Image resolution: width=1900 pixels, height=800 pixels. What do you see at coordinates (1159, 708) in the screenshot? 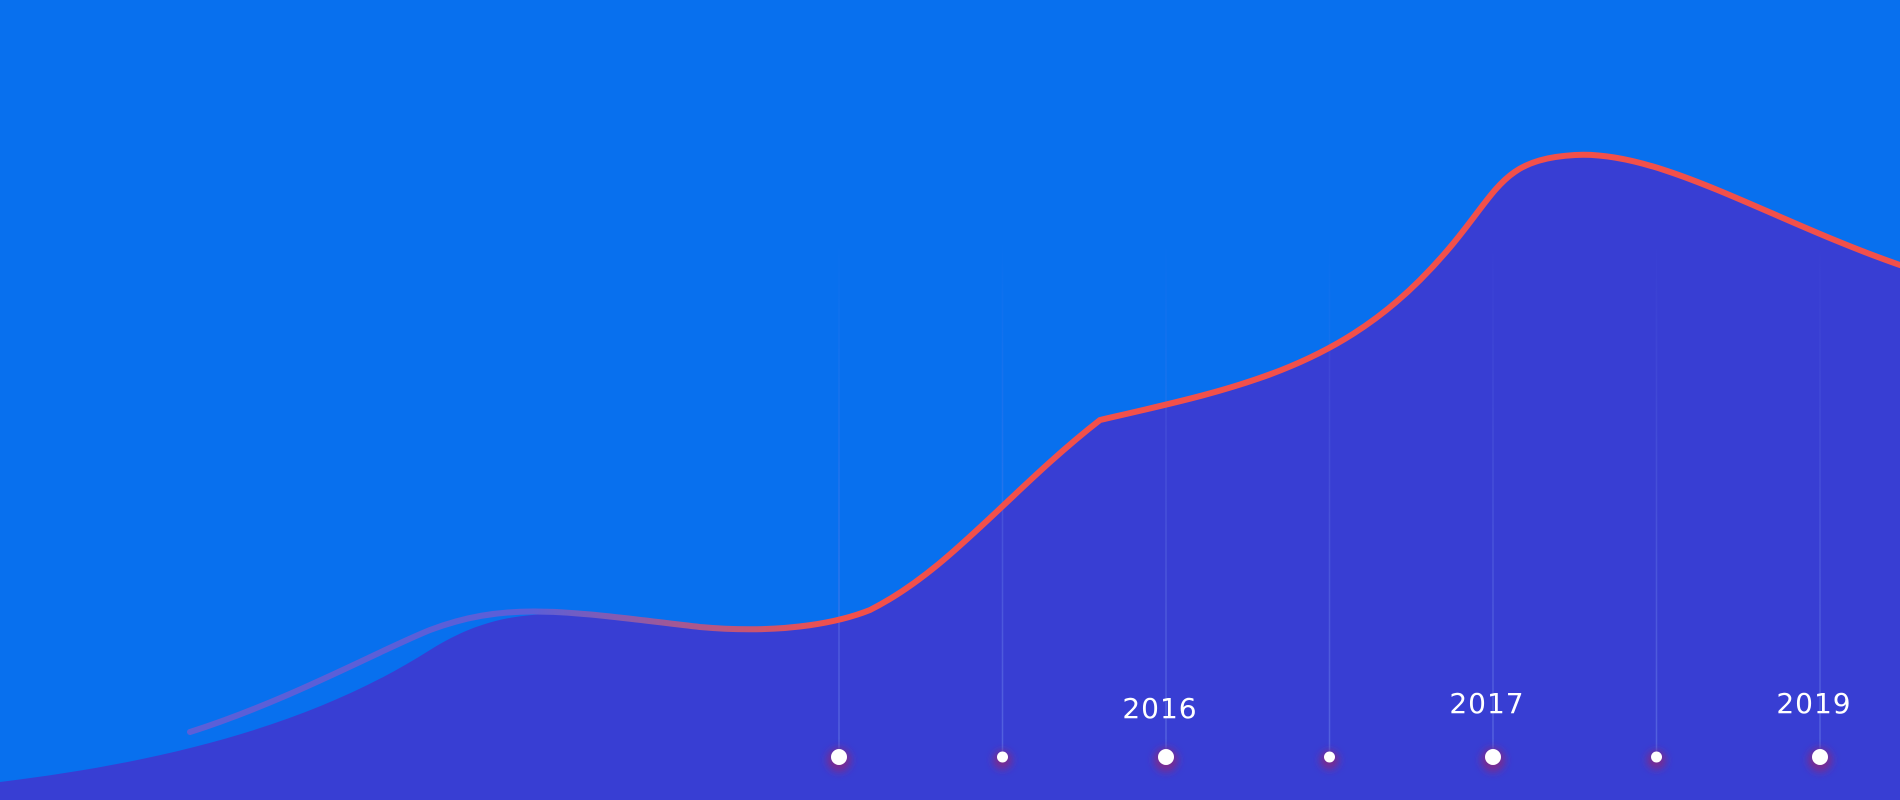
I see `year-label: 2016` at bounding box center [1159, 708].